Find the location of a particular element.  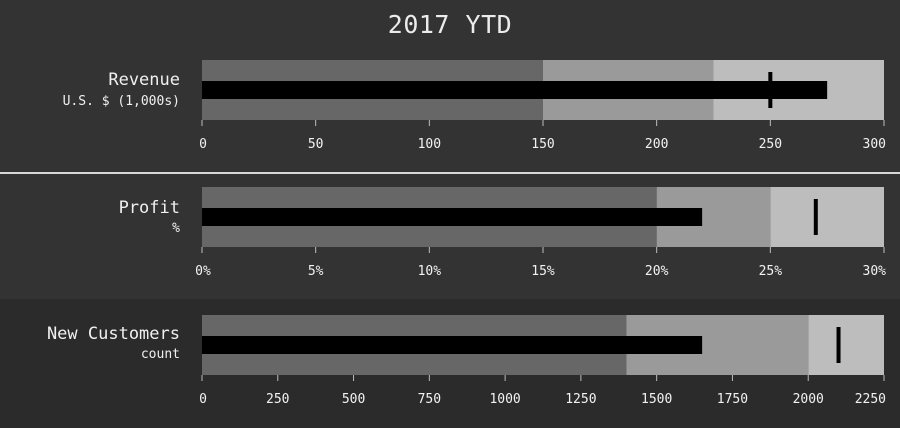

revenue-tick-label-1: 50 is located at coordinates (316, 144).